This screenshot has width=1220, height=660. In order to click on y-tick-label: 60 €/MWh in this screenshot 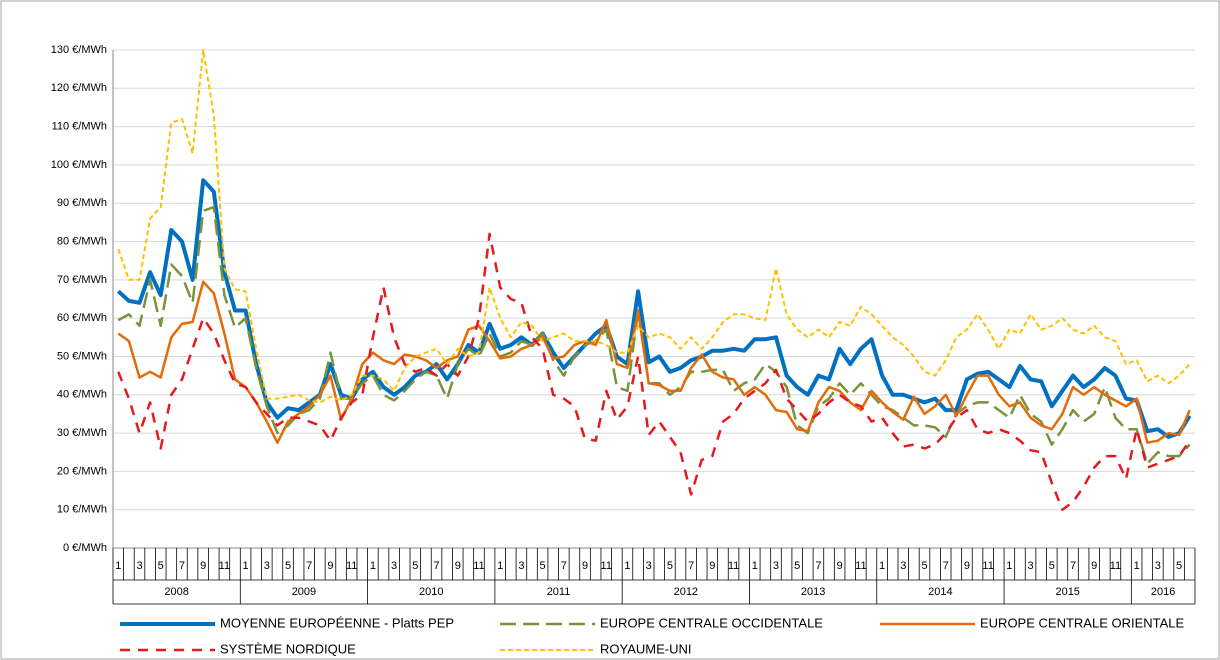, I will do `click(82, 318)`.